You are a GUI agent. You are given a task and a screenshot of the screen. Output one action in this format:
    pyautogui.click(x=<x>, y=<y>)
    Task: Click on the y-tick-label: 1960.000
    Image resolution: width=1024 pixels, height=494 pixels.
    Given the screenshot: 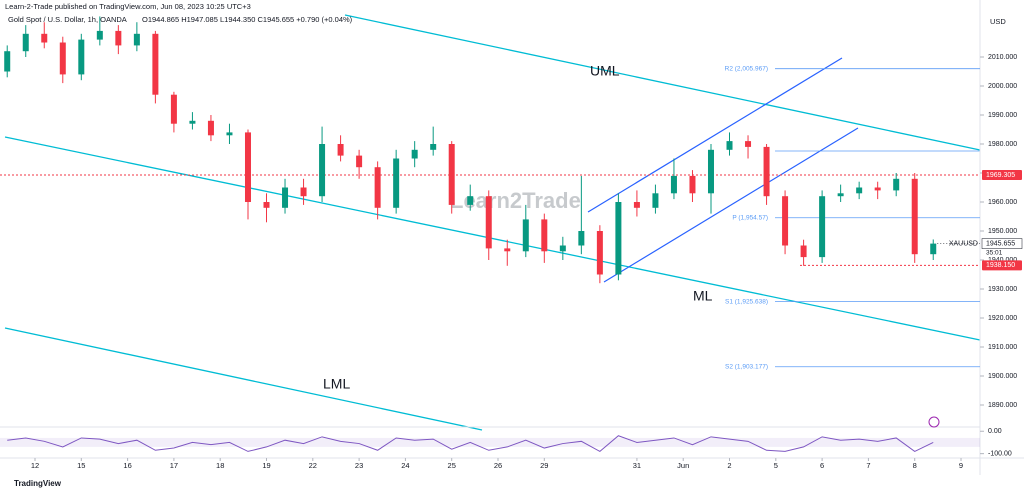 What is the action you would take?
    pyautogui.click(x=1002, y=202)
    